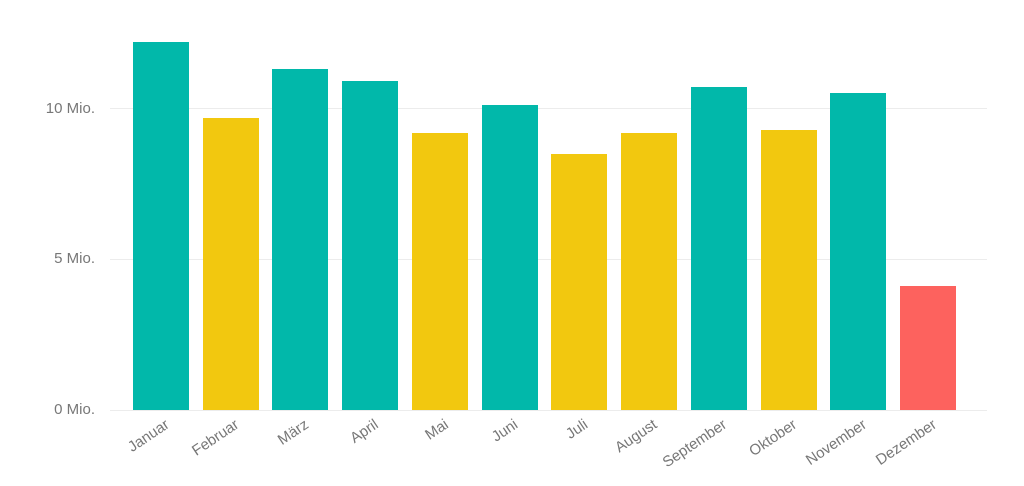 The height and width of the screenshot is (486, 1024). I want to click on x-axis-label-maerz: März, so click(293, 432).